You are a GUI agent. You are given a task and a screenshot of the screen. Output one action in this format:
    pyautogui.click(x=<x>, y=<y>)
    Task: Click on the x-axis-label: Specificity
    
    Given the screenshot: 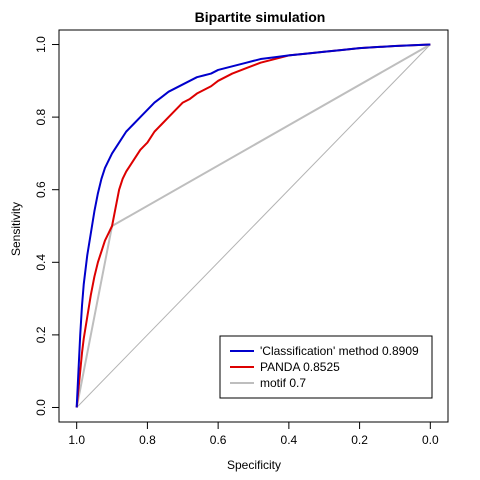 What is the action you would take?
    pyautogui.click(x=254, y=465)
    